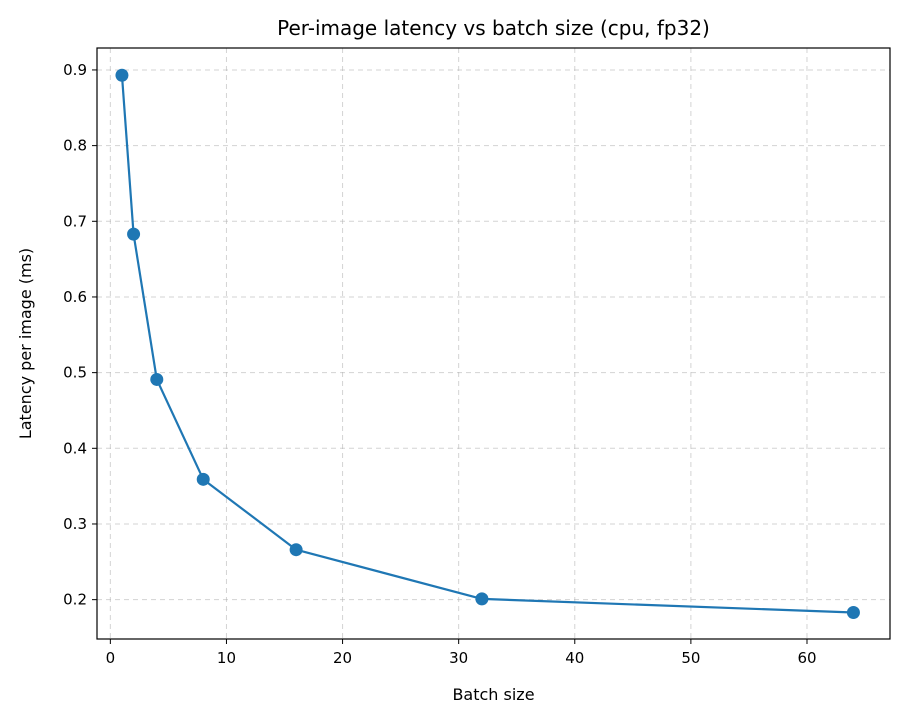 This screenshot has height=725, width=905. What do you see at coordinates (574, 658) in the screenshot?
I see `x-tick-label: 40` at bounding box center [574, 658].